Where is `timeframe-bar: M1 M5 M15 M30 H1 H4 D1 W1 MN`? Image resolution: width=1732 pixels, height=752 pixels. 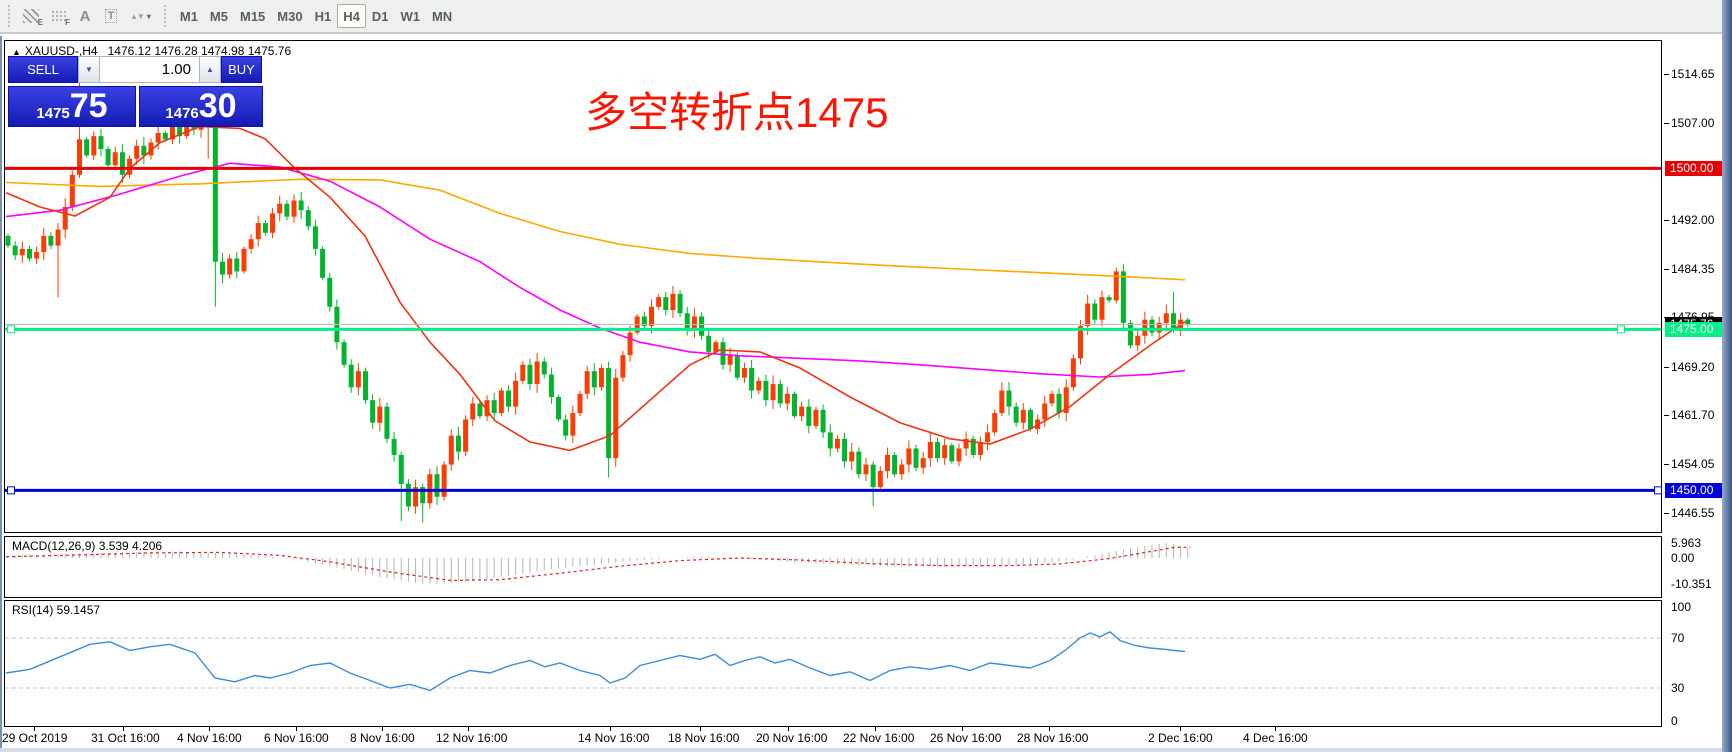 timeframe-bar: M1 M5 M15 M30 H1 H4 D1 W1 MN is located at coordinates (316, 16).